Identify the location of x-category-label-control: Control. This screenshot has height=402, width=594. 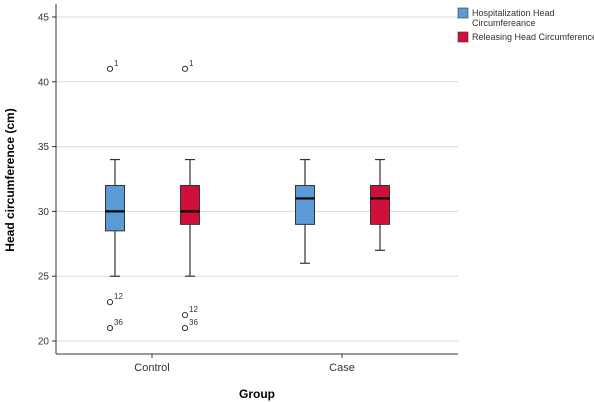
(151, 368).